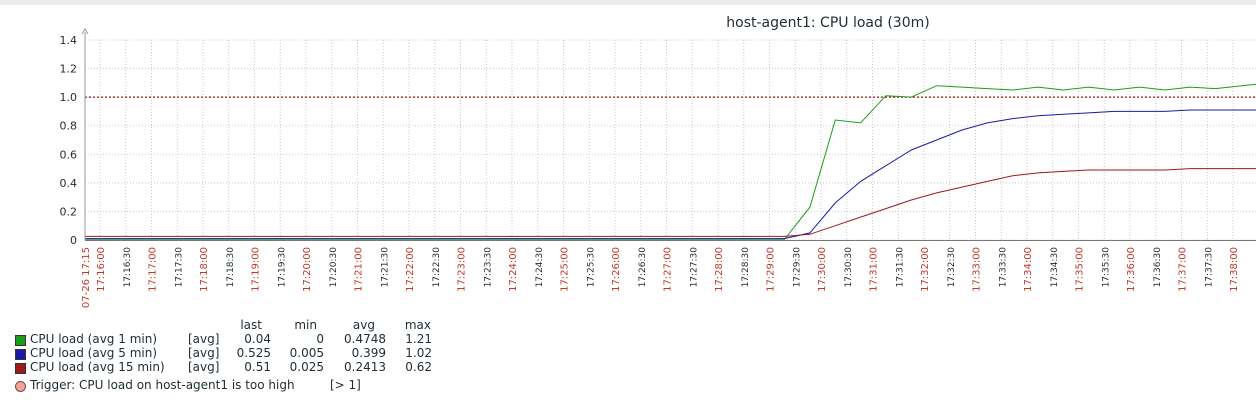 This screenshot has height=408, width=1256. I want to click on x-tick-label: 17:23:00, so click(462, 269).